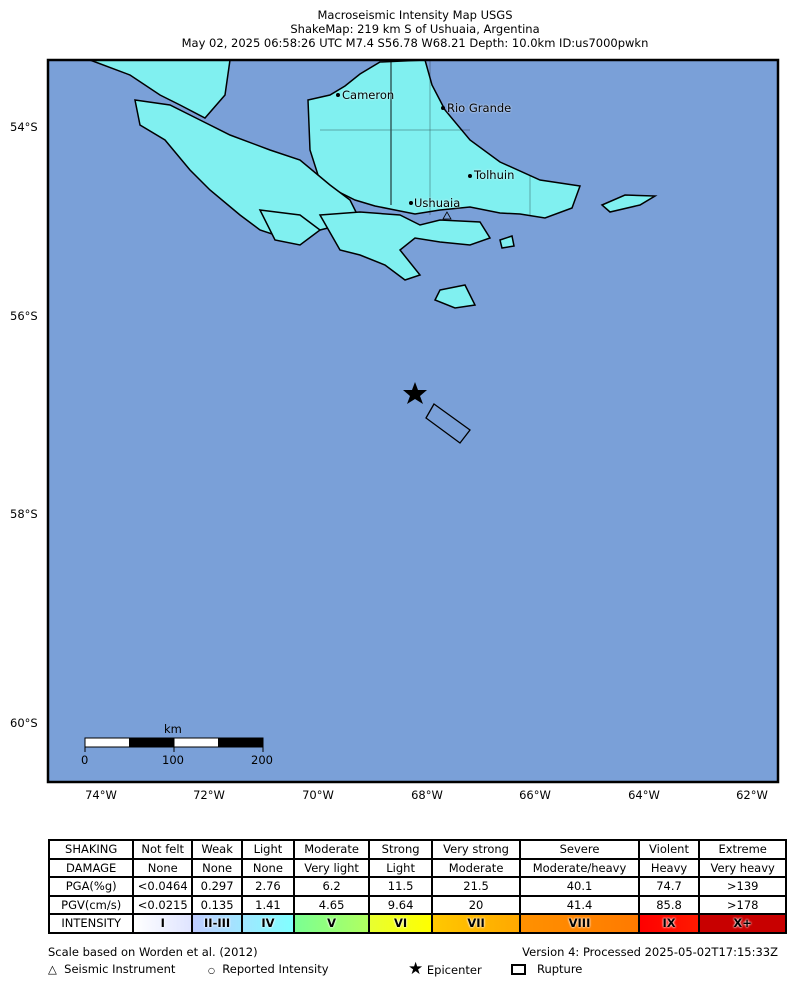 This screenshot has width=787, height=994. I want to click on hoste, so click(290, 227).